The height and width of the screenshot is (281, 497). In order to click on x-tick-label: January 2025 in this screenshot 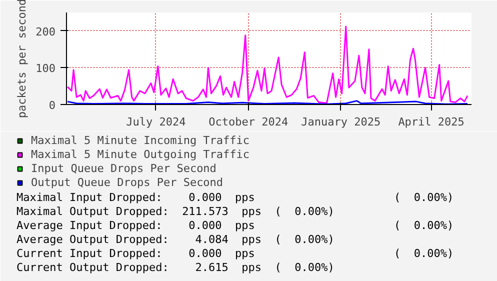, I will do `click(341, 122)`.